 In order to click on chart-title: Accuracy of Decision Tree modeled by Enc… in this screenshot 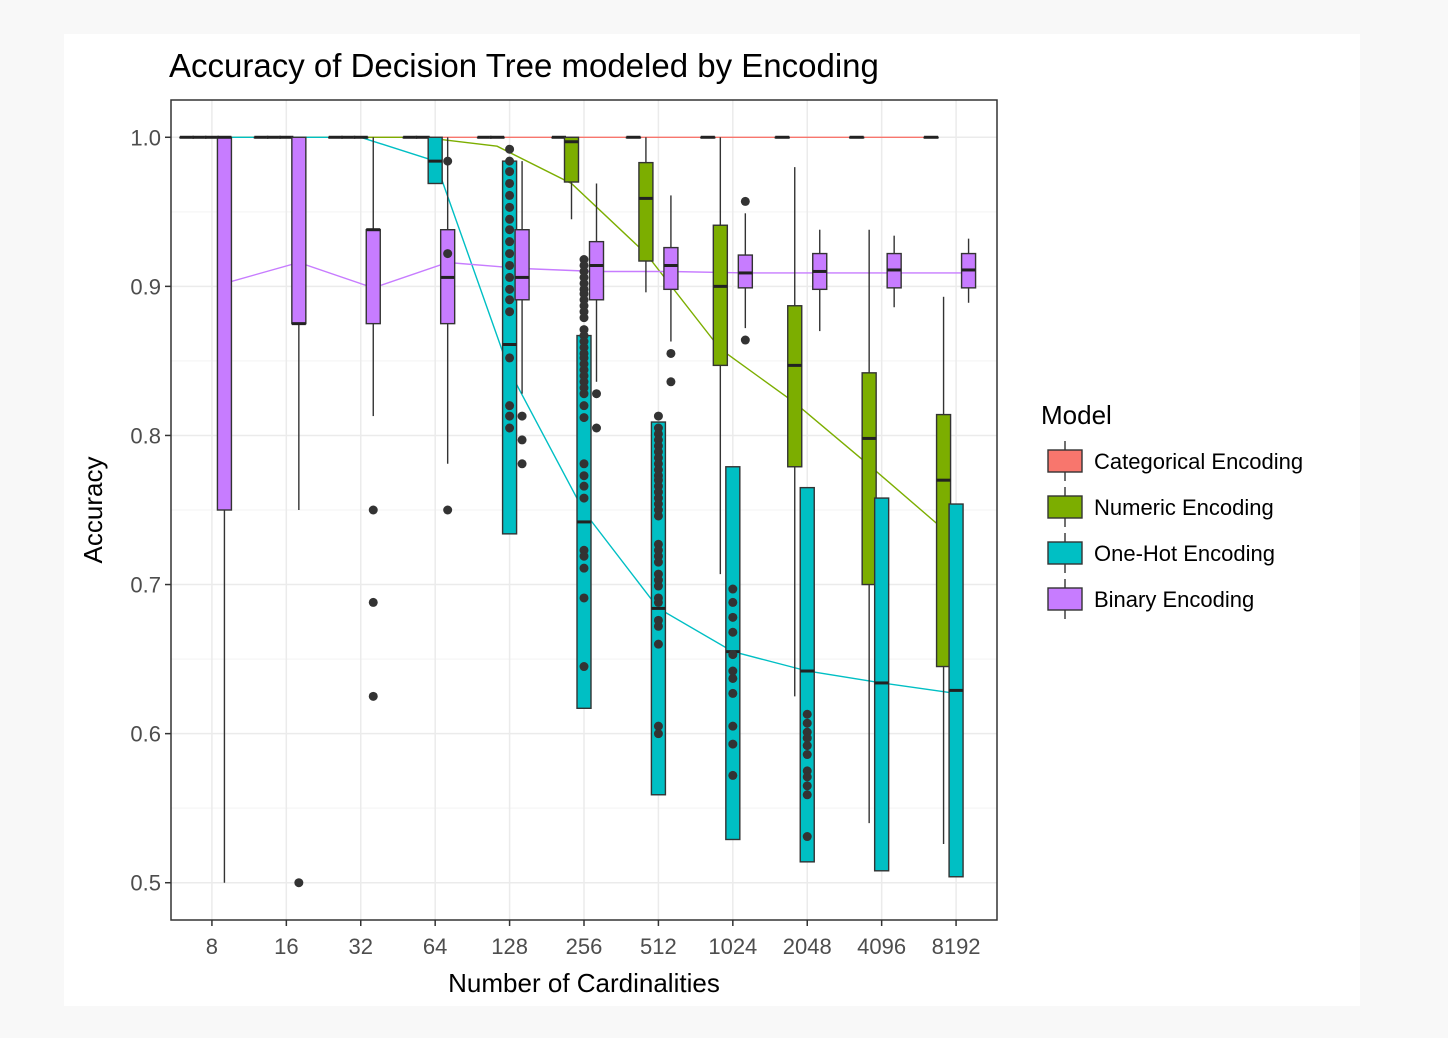, I will do `click(524, 65)`.